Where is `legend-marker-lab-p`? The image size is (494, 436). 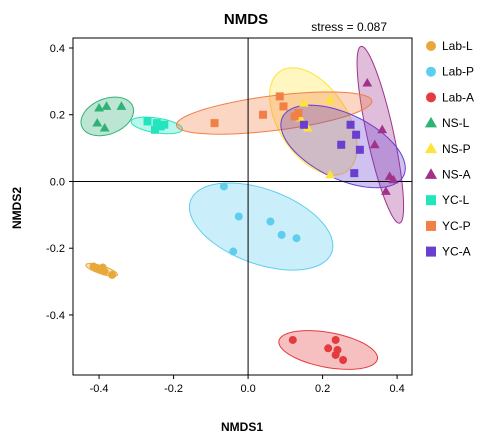 legend-marker-lab-p is located at coordinates (431, 71).